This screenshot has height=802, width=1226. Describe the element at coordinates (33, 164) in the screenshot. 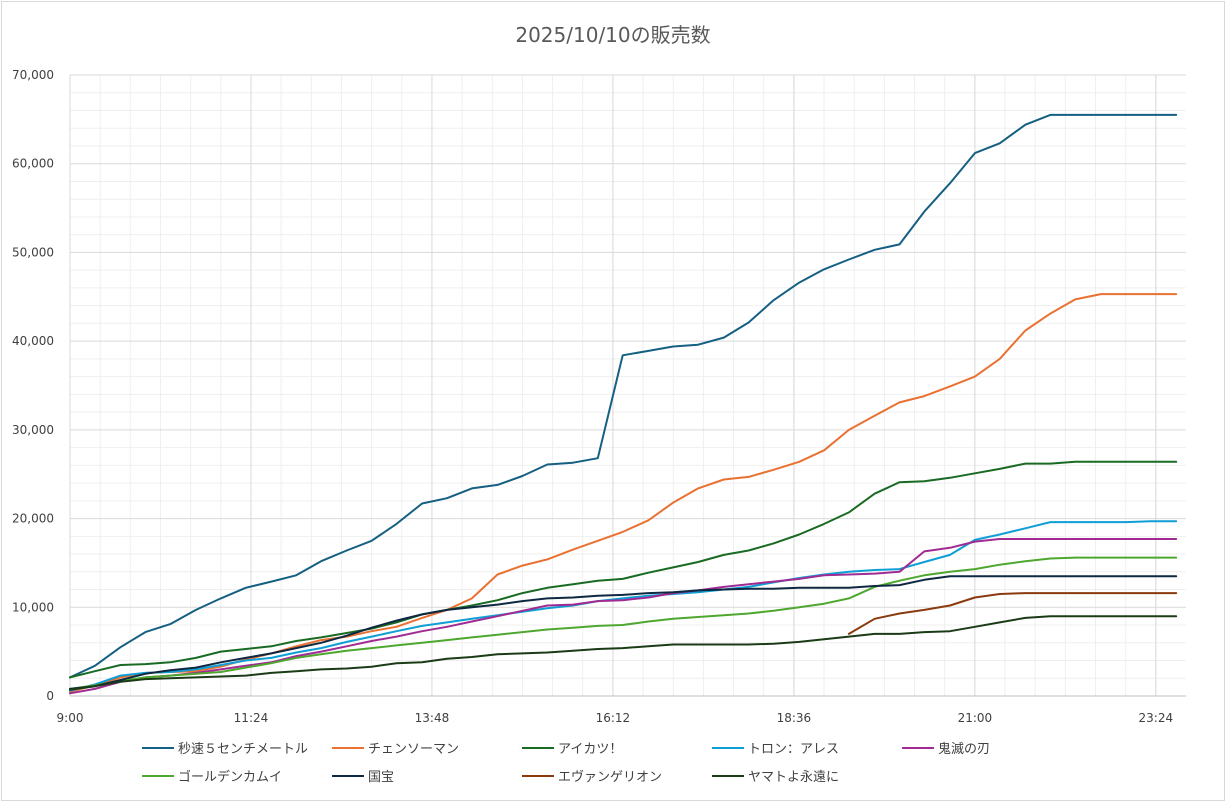

I see `y-tick-label: 60,000` at that location.